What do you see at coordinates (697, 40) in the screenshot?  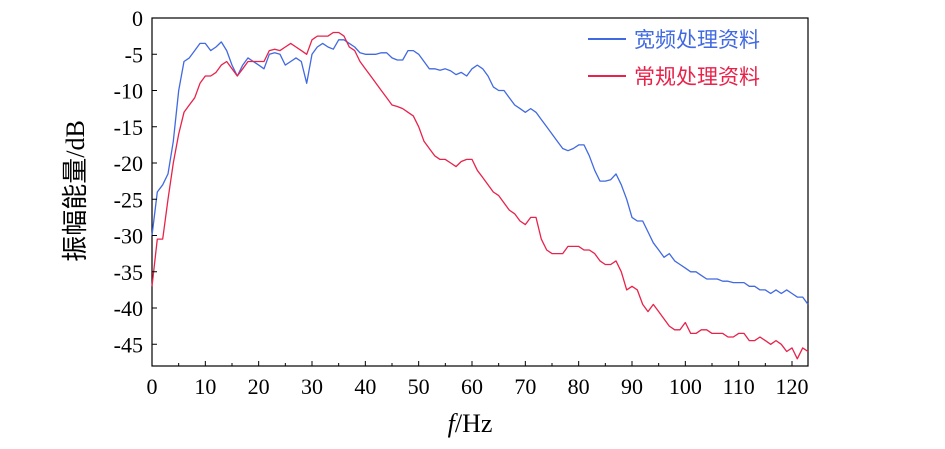 I see `legend-label-1: 宽频处理资料` at bounding box center [697, 40].